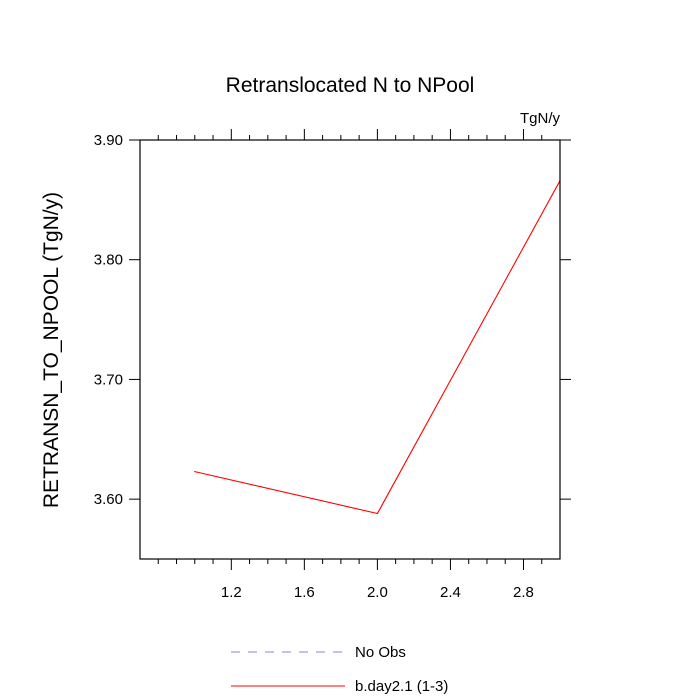 The image size is (700, 700). Describe the element at coordinates (350, 85) in the screenshot. I see `chart-title: Retranslocated N to NPool` at that location.